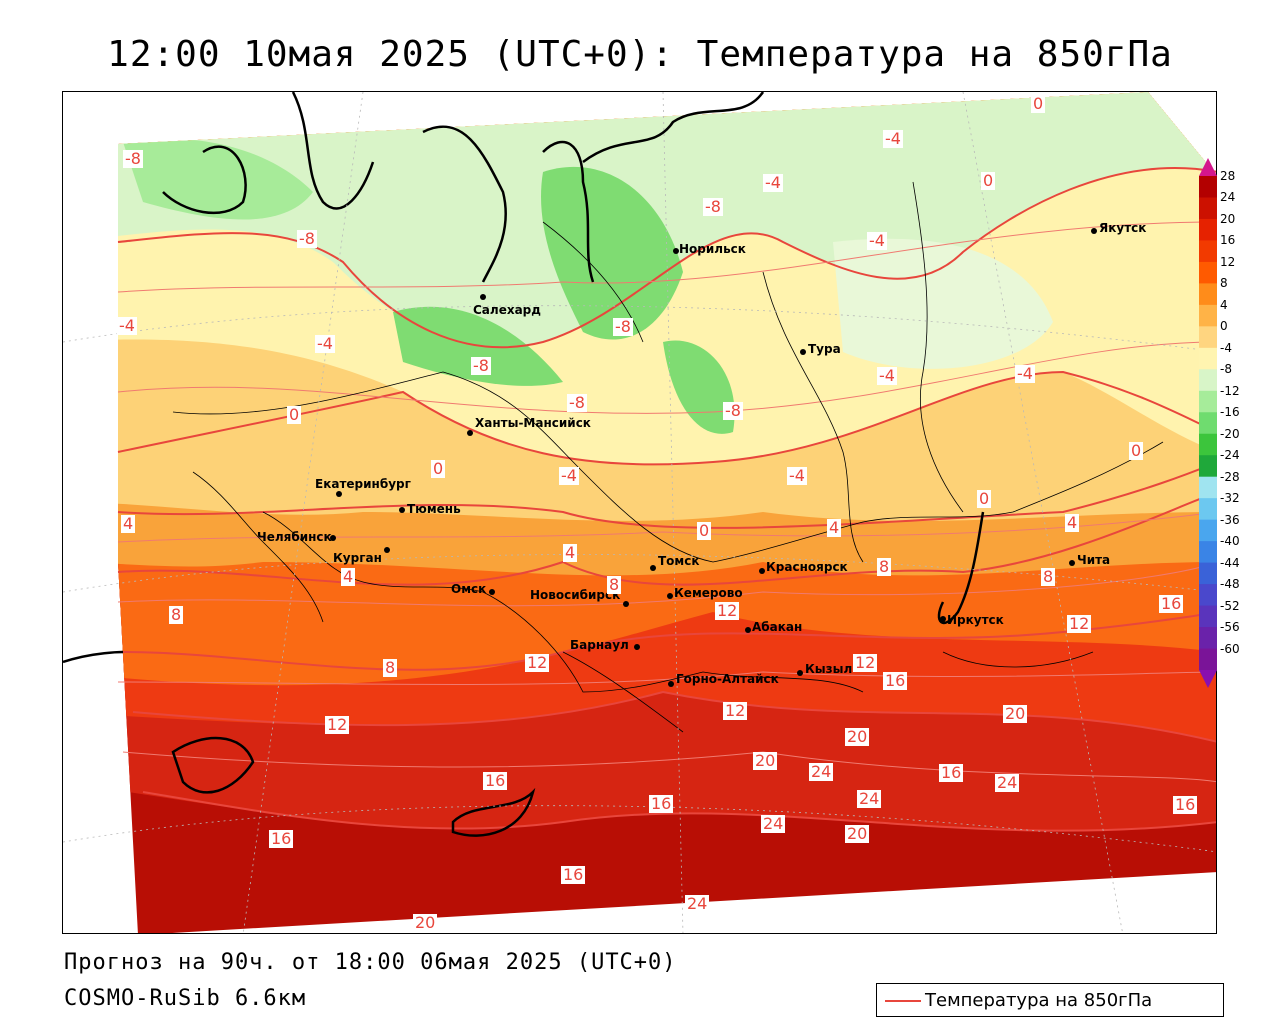  I want to click on colorbar-tick-label: -40, so click(1230, 541).